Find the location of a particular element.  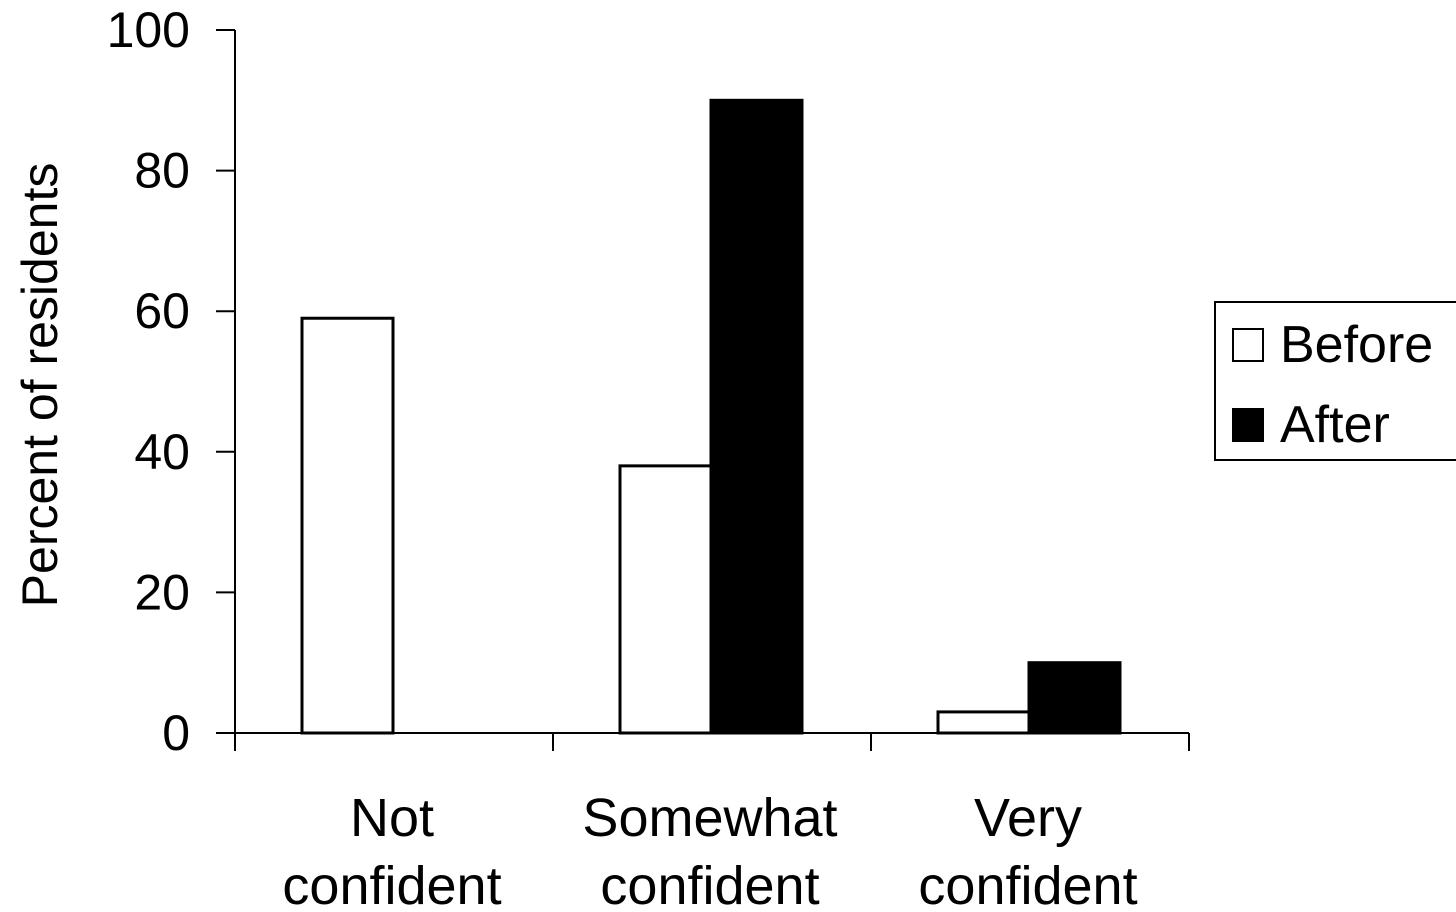

legend: Before After is located at coordinates (1335, 381).